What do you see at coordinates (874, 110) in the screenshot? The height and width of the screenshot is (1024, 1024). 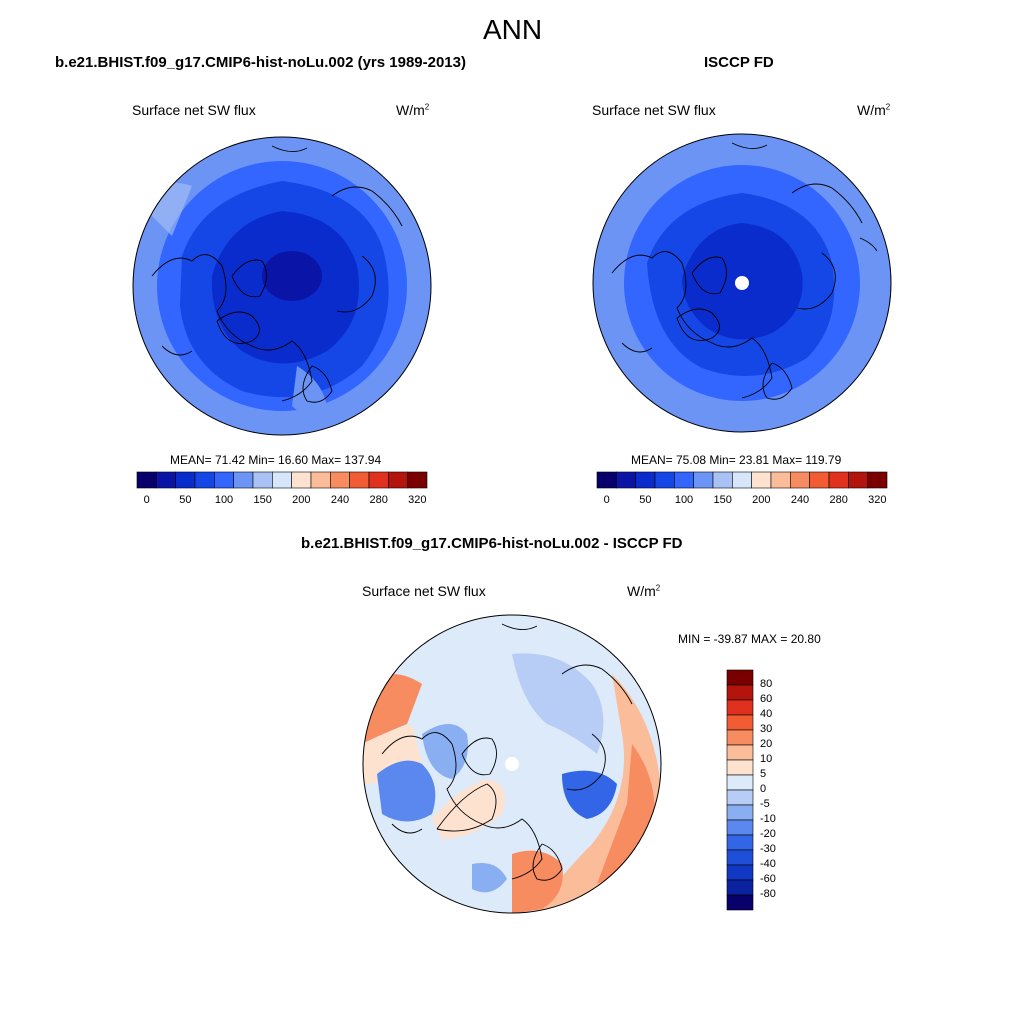 I see `obs-units-label: W/m2` at bounding box center [874, 110].